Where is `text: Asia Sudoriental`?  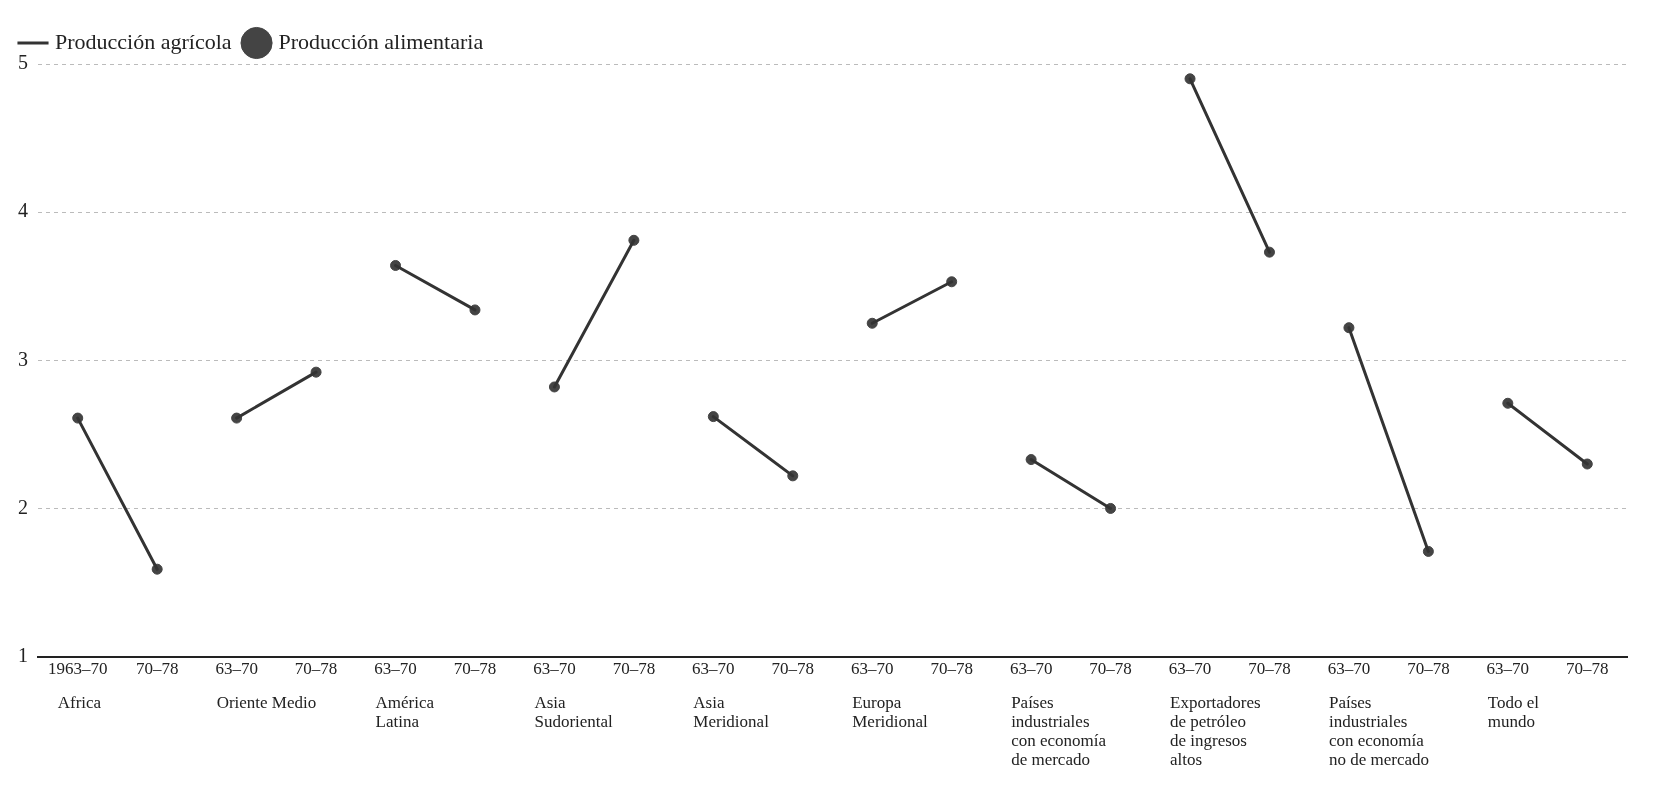
text: Asia Sudoriental is located at coordinates (574, 711).